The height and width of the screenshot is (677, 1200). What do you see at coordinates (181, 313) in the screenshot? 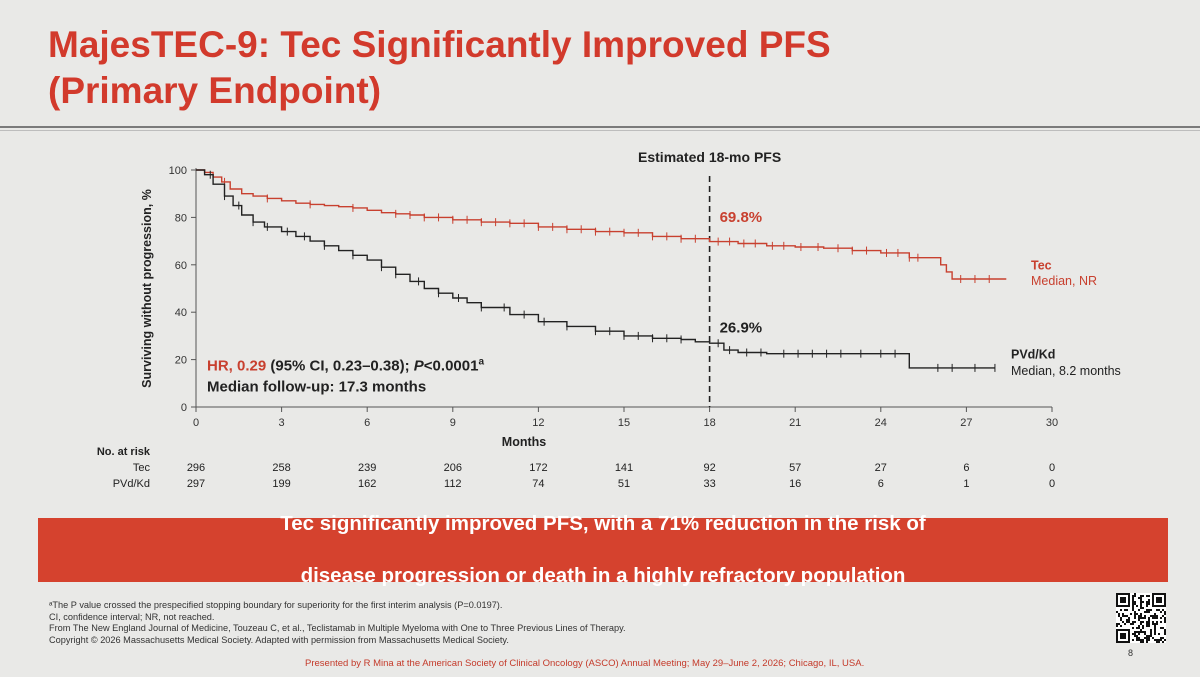
I see `y-tick-label: 40` at bounding box center [181, 313].